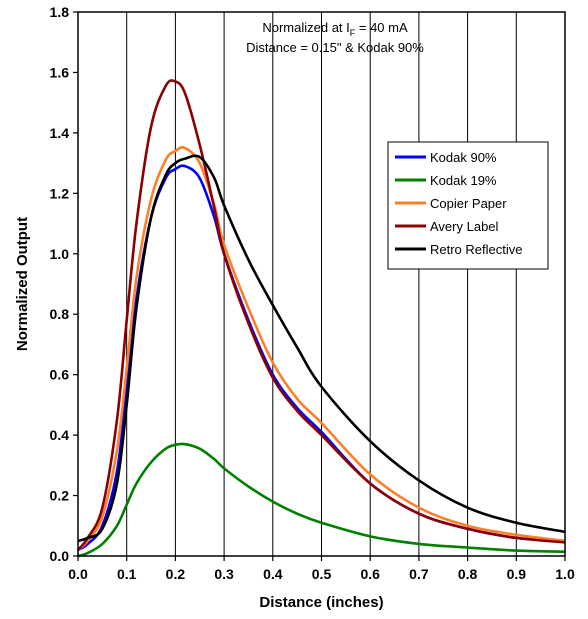 Image resolution: width=588 pixels, height=619 pixels. I want to click on legend-label: Kodak 90%, so click(463, 157).